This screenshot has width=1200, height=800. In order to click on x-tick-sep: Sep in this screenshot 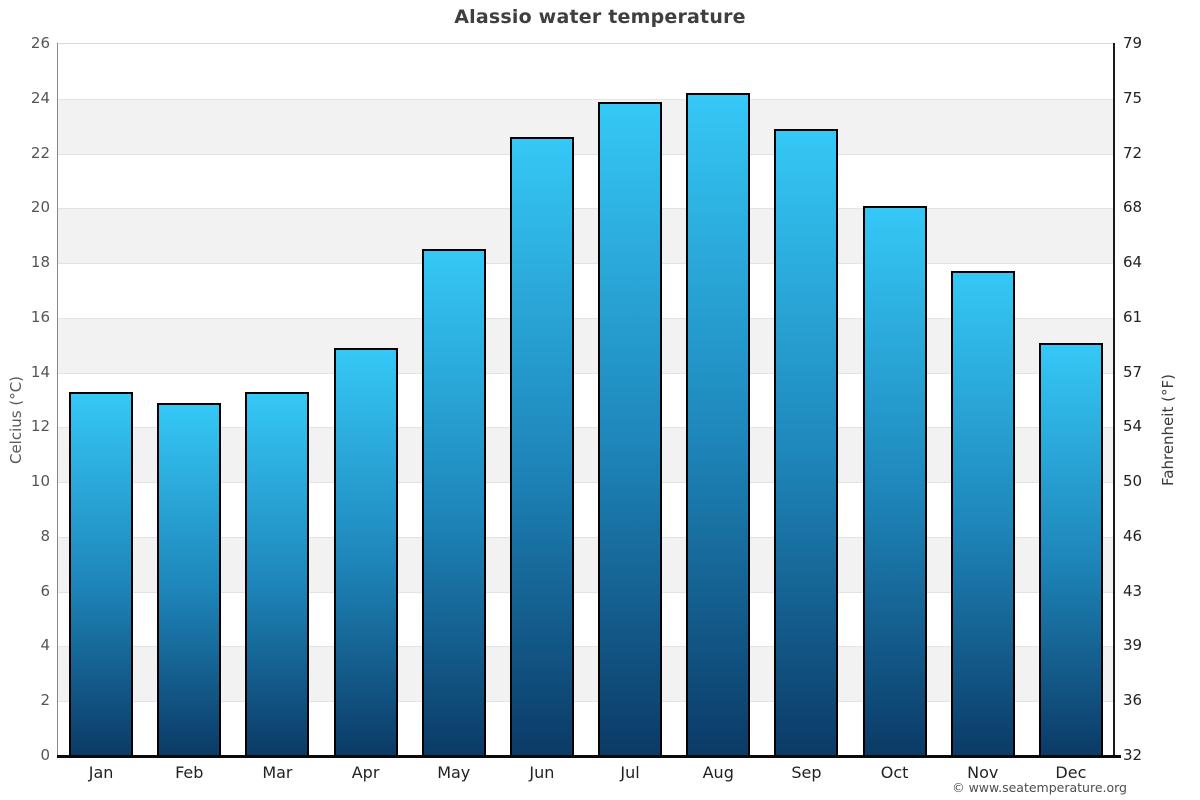, I will do `click(806, 772)`.